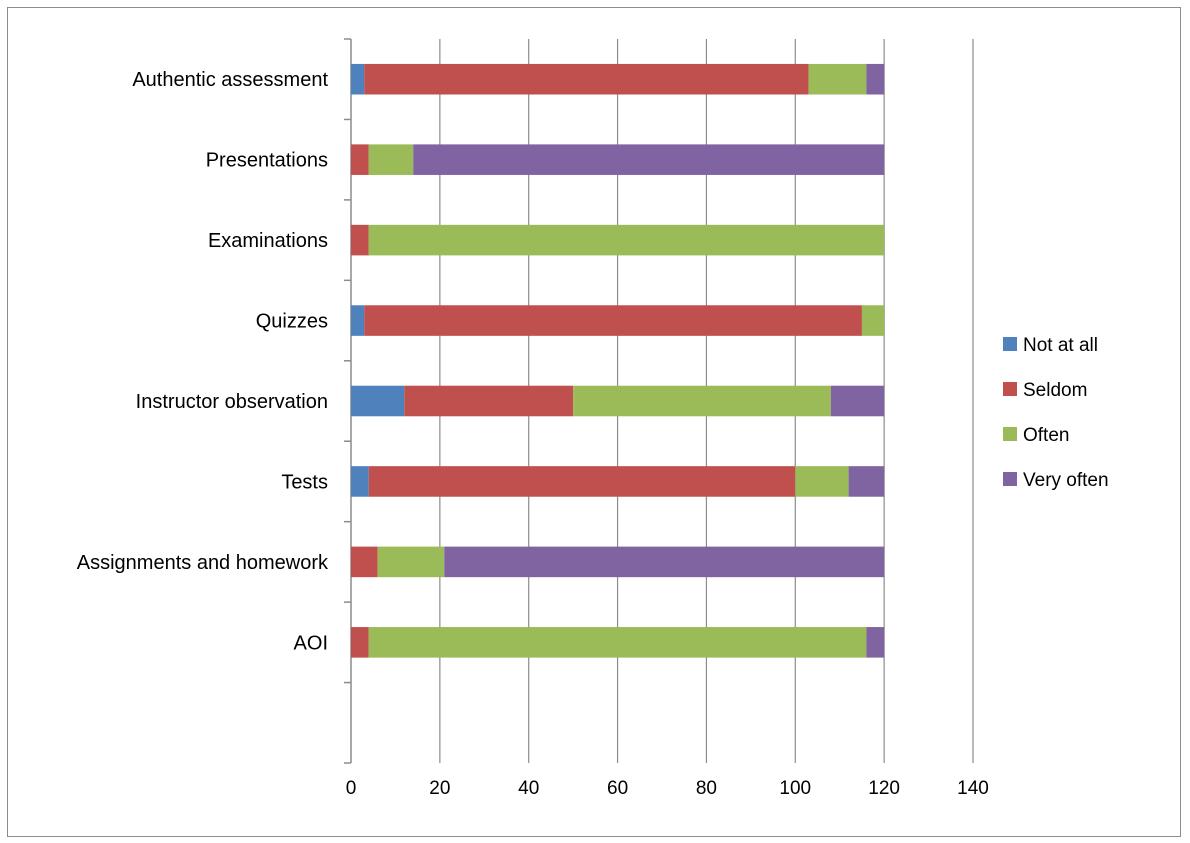 The height and width of the screenshot is (843, 1190). What do you see at coordinates (1010, 434) in the screenshot?
I see `legend-swatch-often` at bounding box center [1010, 434].